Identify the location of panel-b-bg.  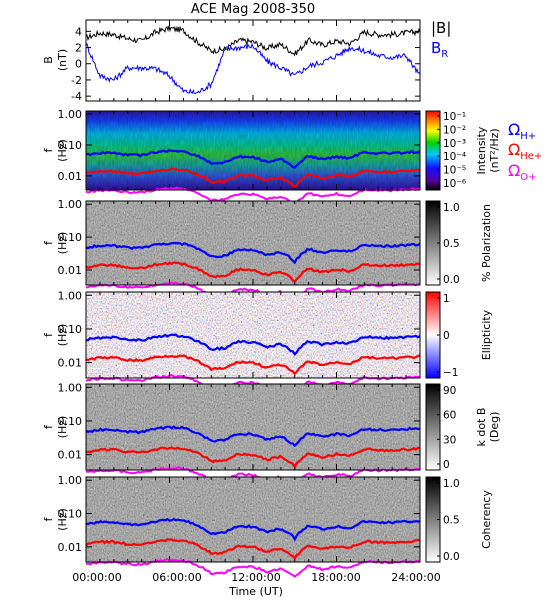
(253, 60).